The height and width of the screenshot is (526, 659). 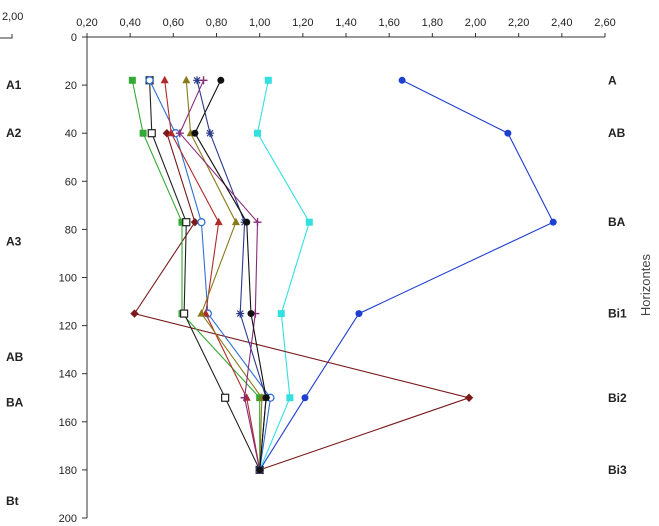 What do you see at coordinates (617, 314) in the screenshot?
I see `right-horizon-label: Bi1` at bounding box center [617, 314].